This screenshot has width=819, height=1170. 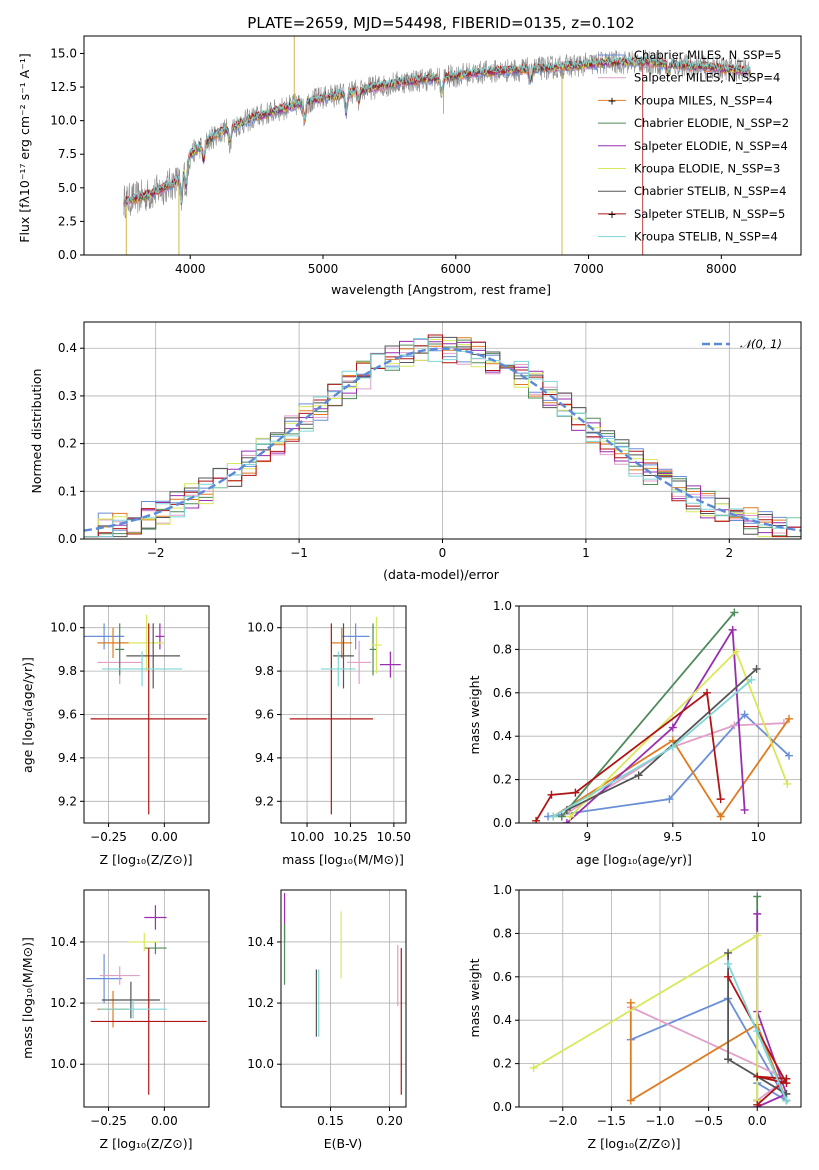 I want to click on y-tick-label: 0.0, so click(x=67, y=539).